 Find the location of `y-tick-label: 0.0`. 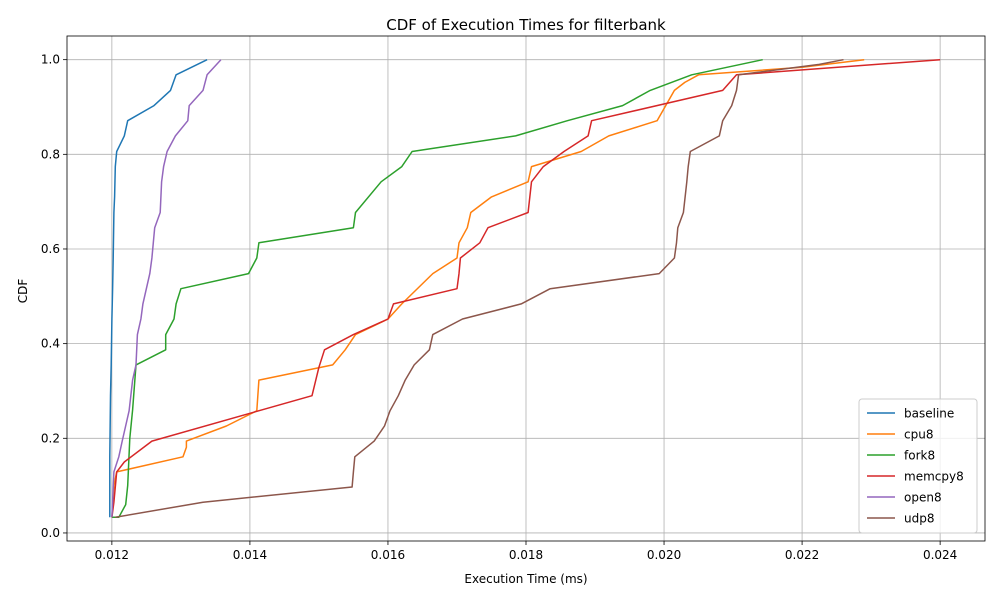

y-tick-label: 0.0 is located at coordinates (50, 533).